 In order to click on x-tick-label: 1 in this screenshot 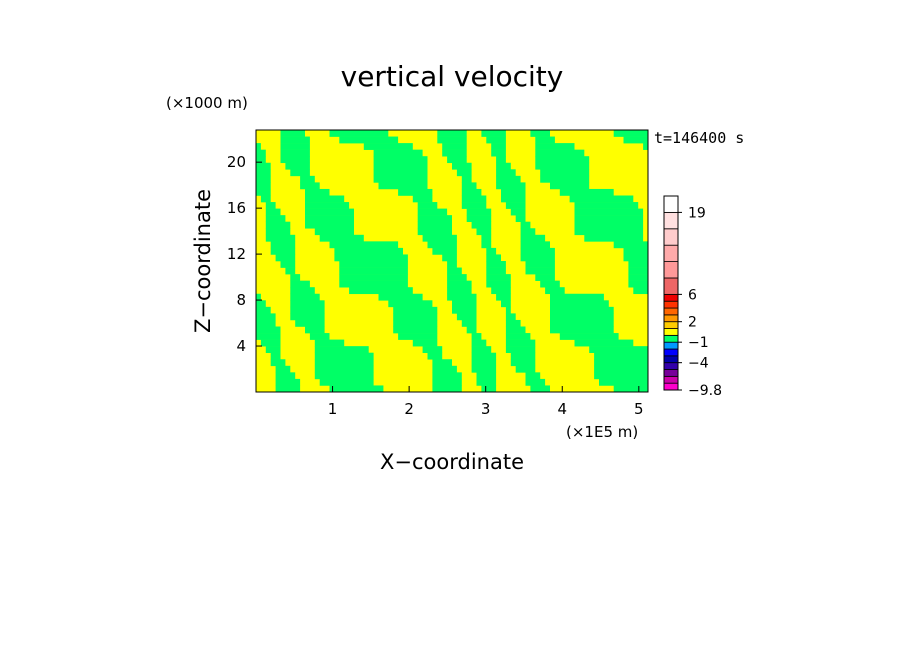, I will do `click(333, 409)`.